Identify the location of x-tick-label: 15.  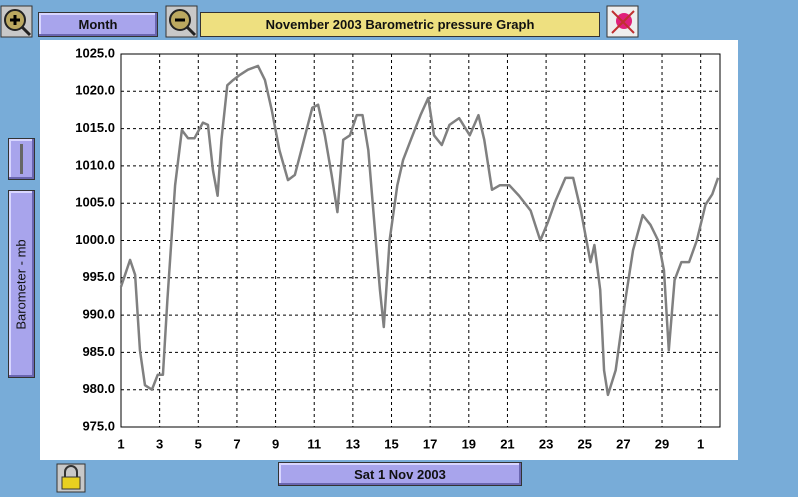
(391, 443).